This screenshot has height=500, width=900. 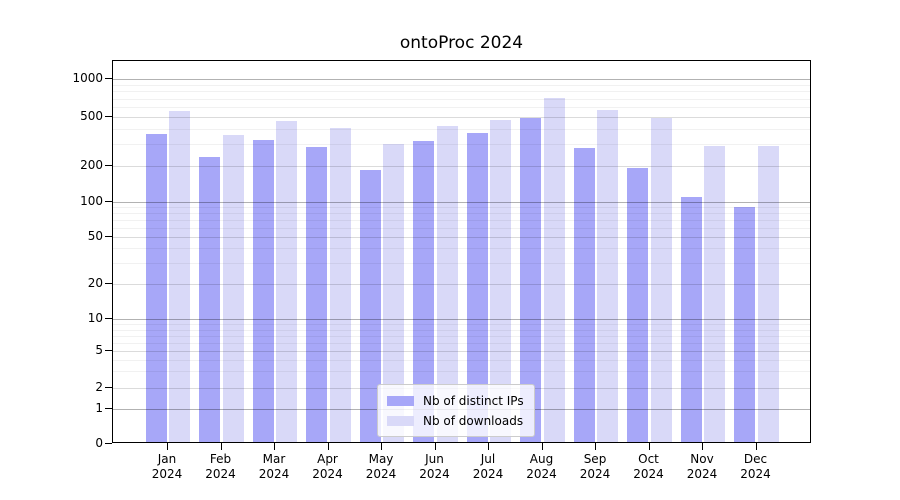 What do you see at coordinates (381, 466) in the screenshot?
I see `x-tick-label-may: May 2024` at bounding box center [381, 466].